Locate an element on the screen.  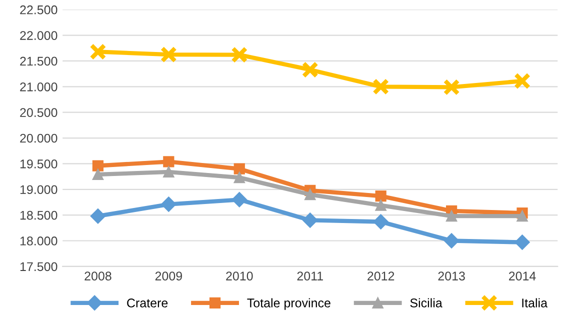
x-tick-label: 2013 is located at coordinates (451, 276).